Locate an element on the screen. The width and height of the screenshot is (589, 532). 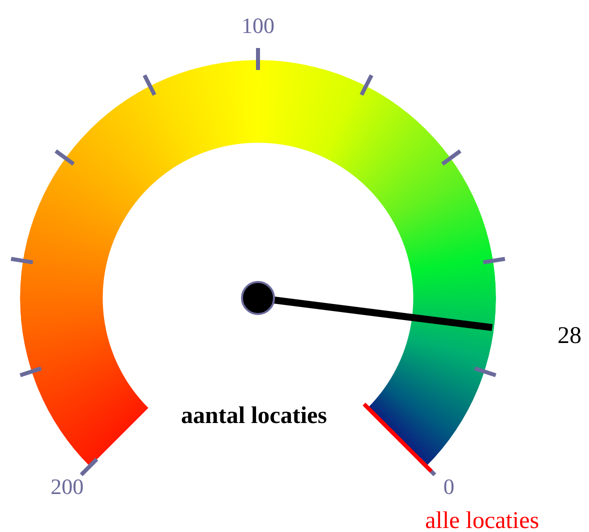
text: 200 is located at coordinates (67, 486).